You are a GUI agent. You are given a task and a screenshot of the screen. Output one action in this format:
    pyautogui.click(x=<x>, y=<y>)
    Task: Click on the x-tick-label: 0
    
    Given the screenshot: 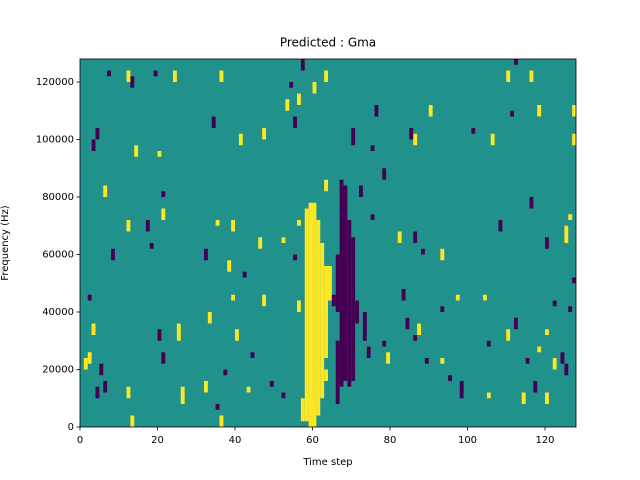 What is the action you would take?
    pyautogui.click(x=80, y=440)
    